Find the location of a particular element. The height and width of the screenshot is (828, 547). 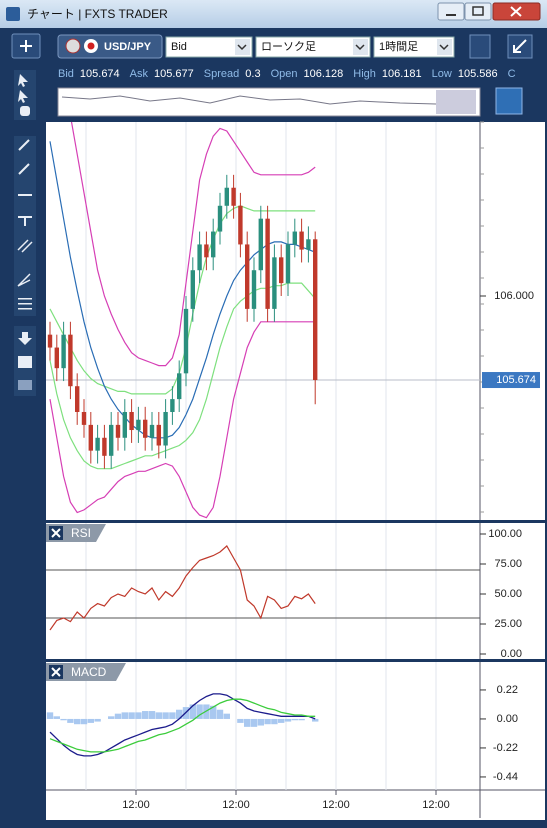

macd-line is located at coordinates (182, 725).